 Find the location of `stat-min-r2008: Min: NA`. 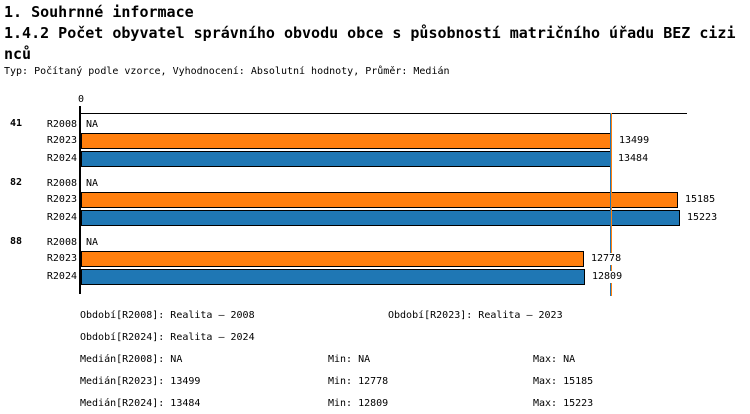

stat-min-r2008: Min: NA is located at coordinates (349, 359).